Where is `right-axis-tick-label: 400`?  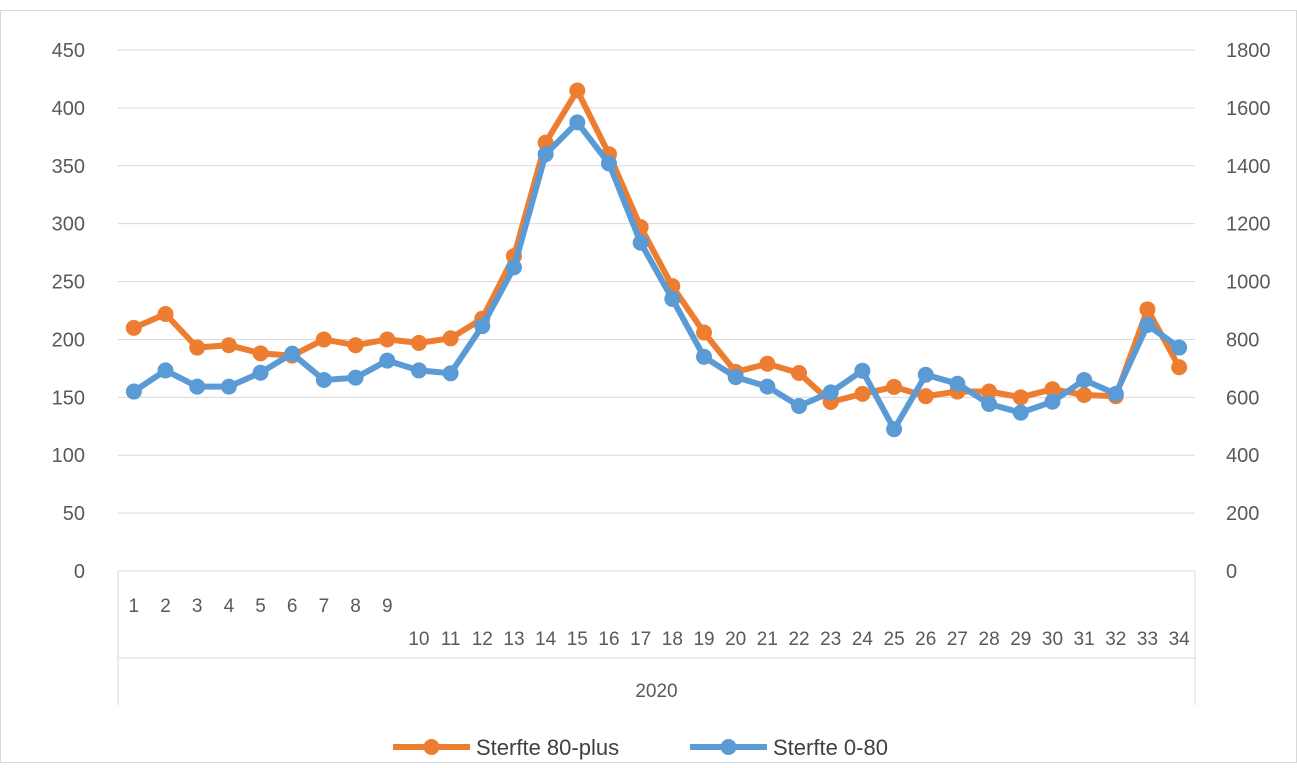
right-axis-tick-label: 400 is located at coordinates (1242, 456).